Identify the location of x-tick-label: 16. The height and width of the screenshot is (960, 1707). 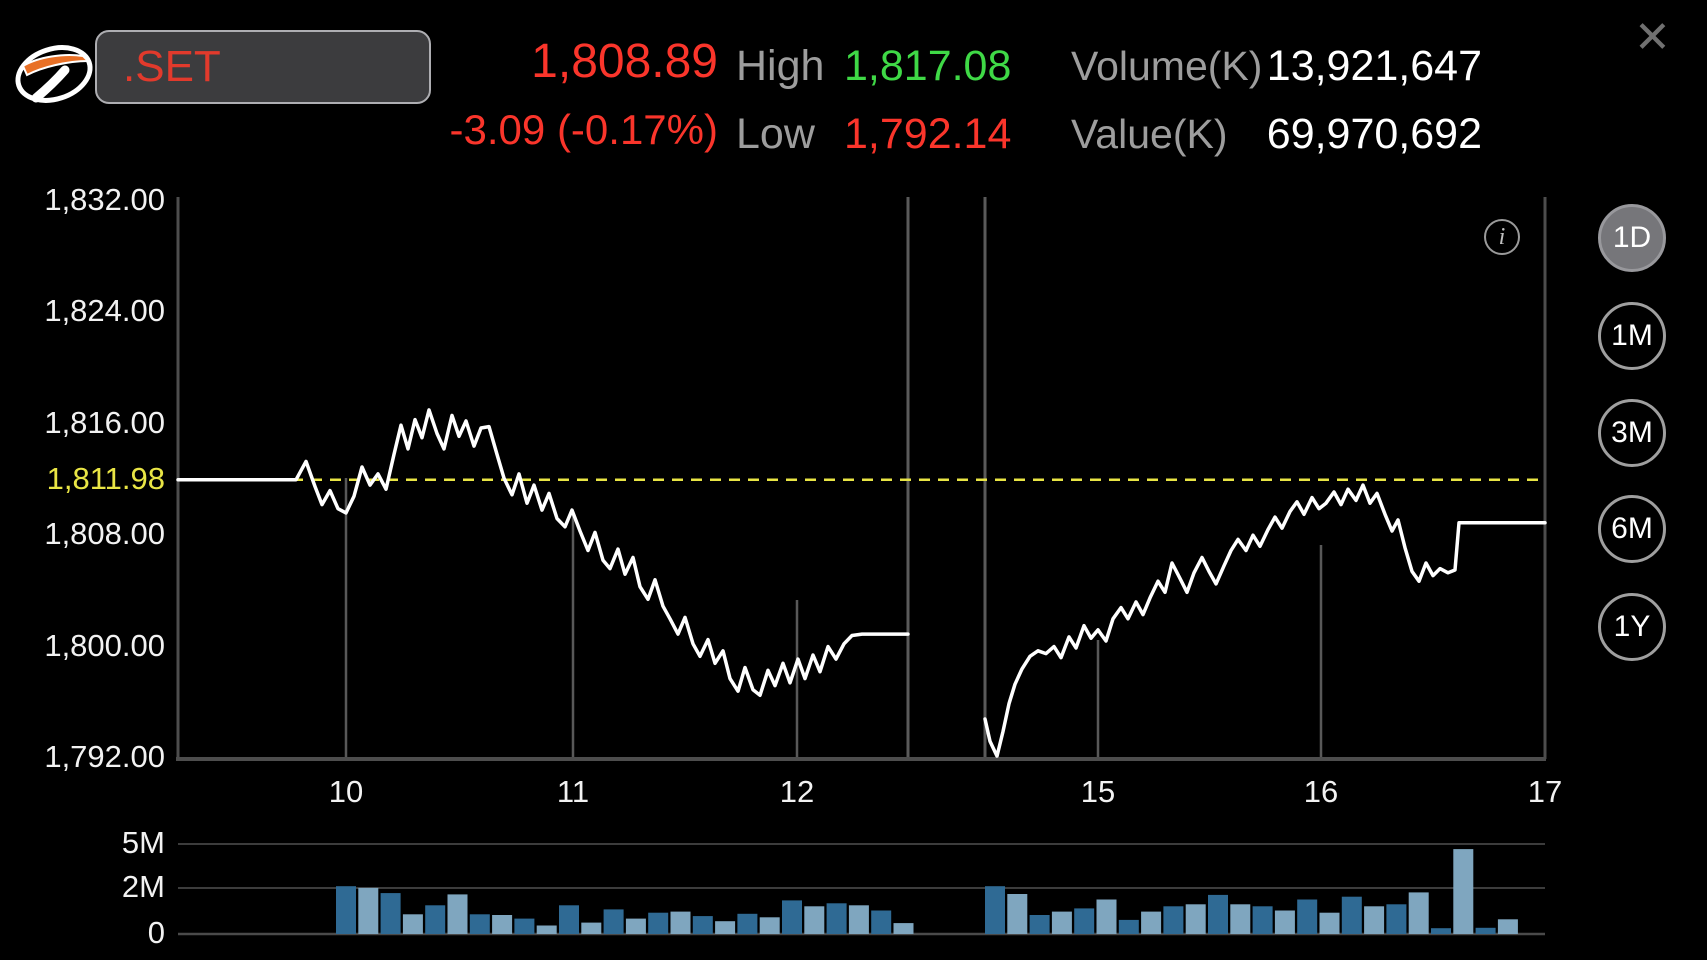
(1321, 791).